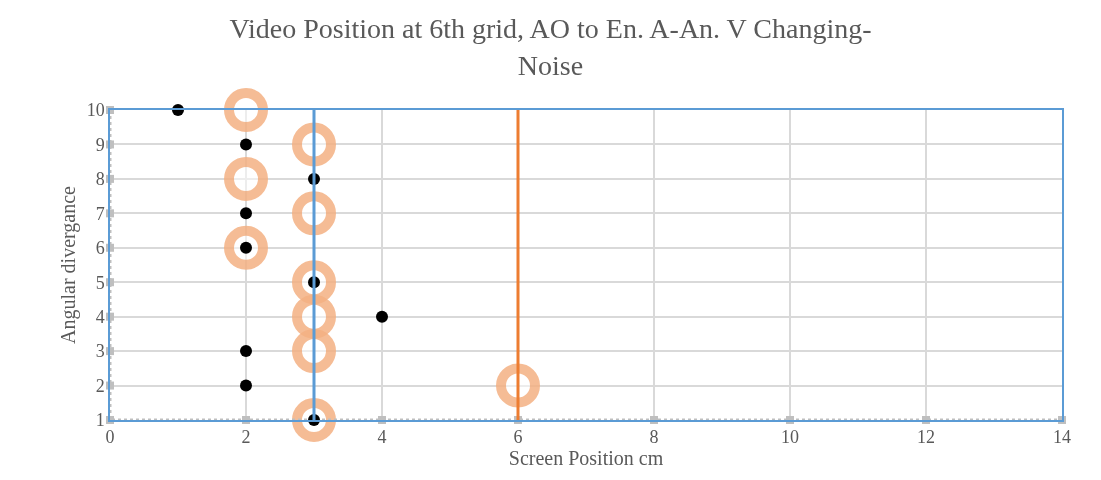 The height and width of the screenshot is (480, 1101). What do you see at coordinates (100, 248) in the screenshot?
I see `y-tick-label: 6` at bounding box center [100, 248].